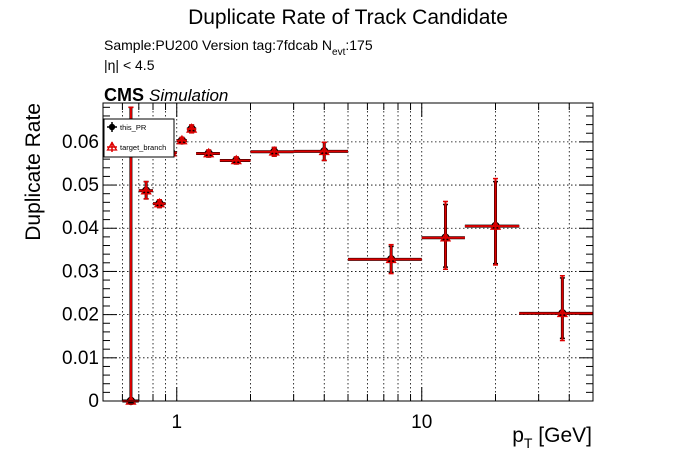  I want to click on legend-label-this-pr: this_PR, so click(133, 127).